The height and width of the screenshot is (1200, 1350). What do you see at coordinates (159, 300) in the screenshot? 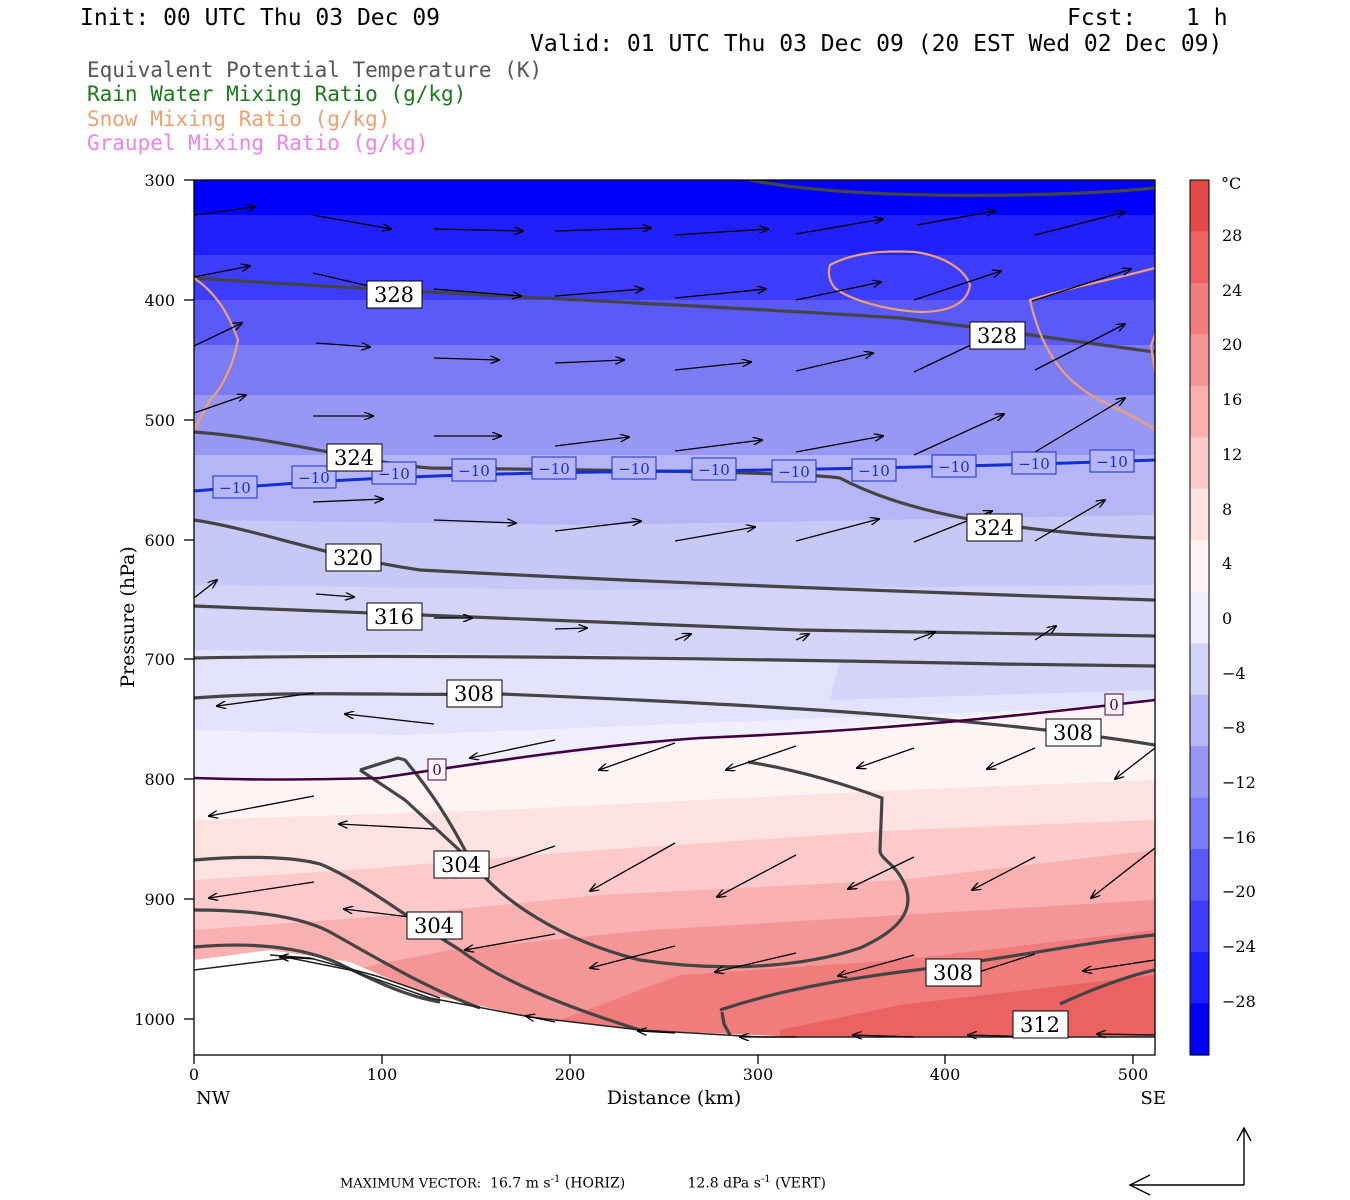
I see `y-tick-label: 400` at bounding box center [159, 300].